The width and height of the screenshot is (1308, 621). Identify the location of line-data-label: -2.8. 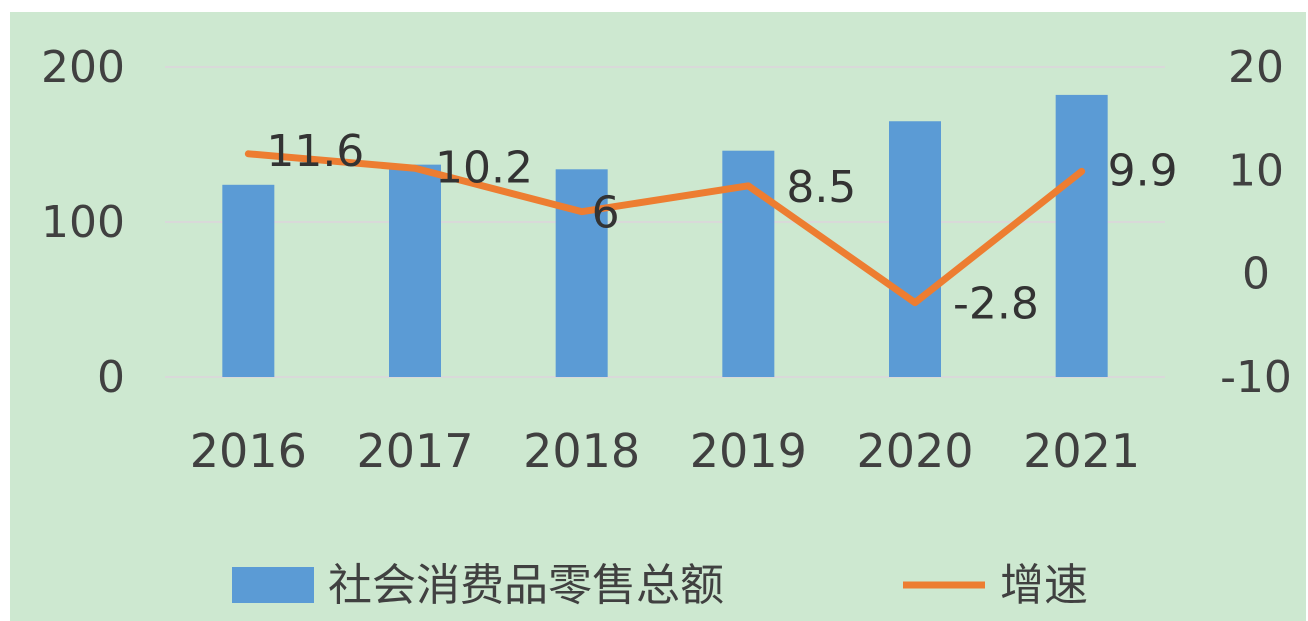
(996, 304).